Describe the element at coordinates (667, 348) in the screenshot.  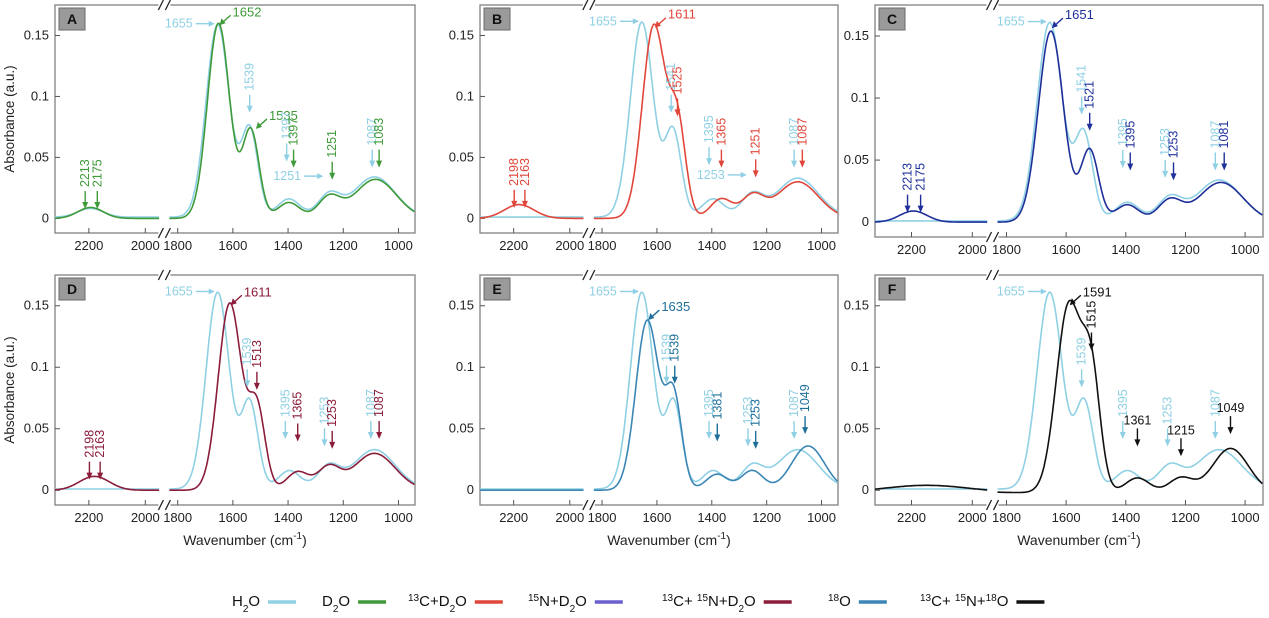
I see `annotation-label: 1539` at that location.